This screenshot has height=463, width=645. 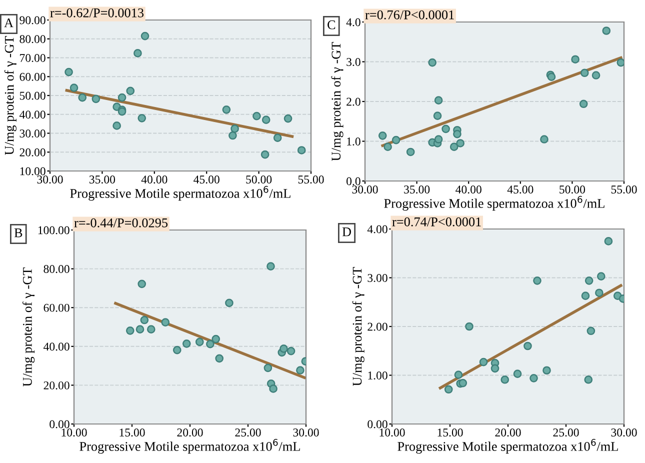 What do you see at coordinates (154, 180) in the screenshot?
I see `x-tick-label: 40.00` at bounding box center [154, 180].